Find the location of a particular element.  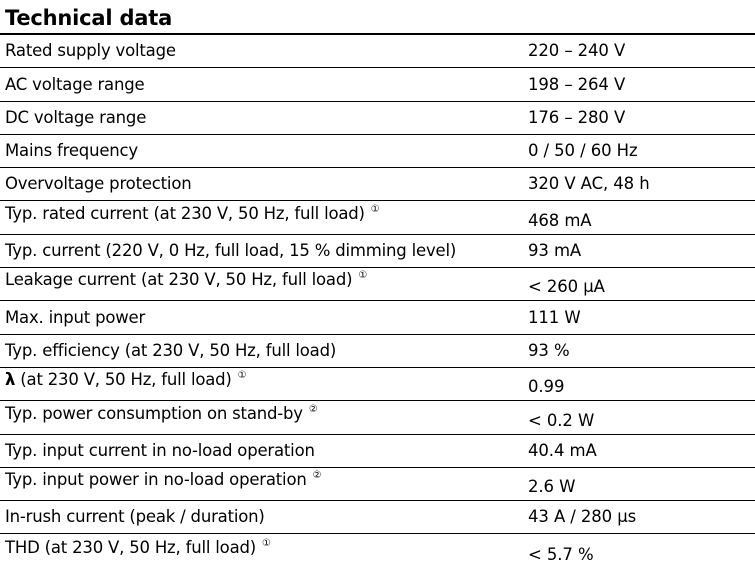

parameter-label: AC voltage range is located at coordinates (75, 84).